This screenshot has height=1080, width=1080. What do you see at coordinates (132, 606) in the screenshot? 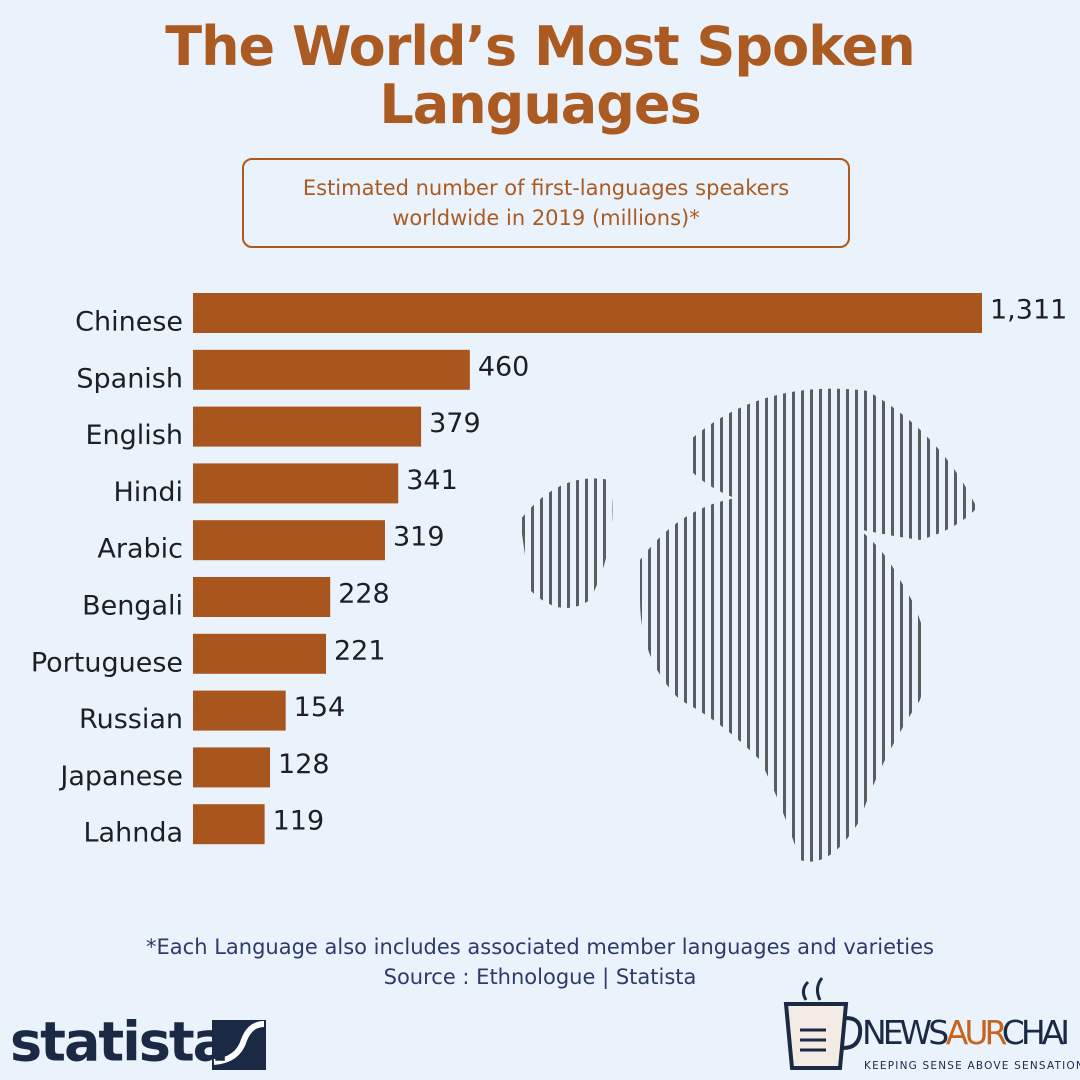
I see `category-label: Bengali` at bounding box center [132, 606].